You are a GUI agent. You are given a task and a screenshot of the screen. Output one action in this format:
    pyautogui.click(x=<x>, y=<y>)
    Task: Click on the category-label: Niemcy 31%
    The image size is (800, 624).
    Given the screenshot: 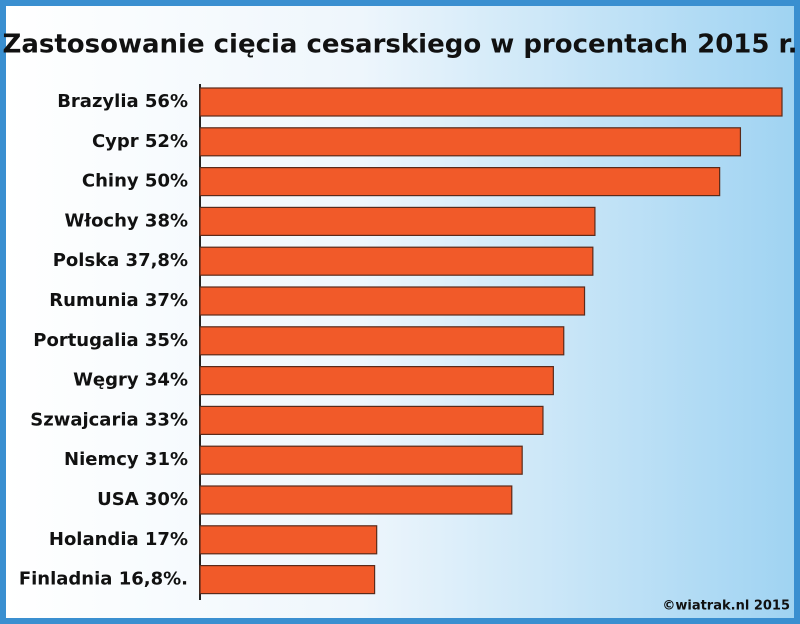 What is the action you would take?
    pyautogui.click(x=126, y=459)
    